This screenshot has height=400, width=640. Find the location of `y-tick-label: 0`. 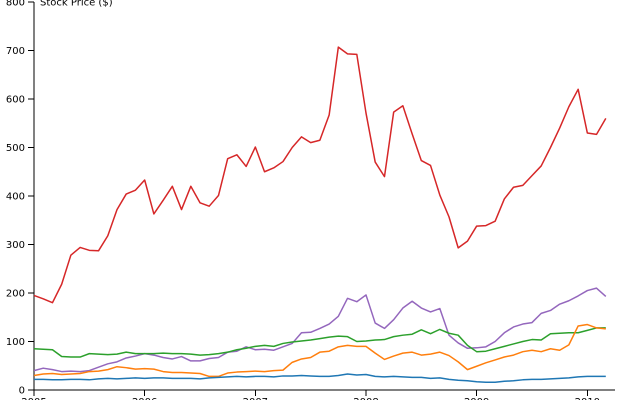

y-tick-label: 0 is located at coordinates (22, 391).